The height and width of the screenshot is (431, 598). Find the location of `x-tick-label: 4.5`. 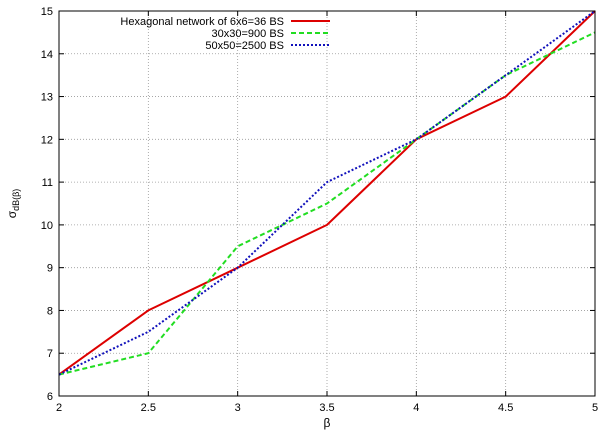

x-tick-label: 4.5 is located at coordinates (505, 408).